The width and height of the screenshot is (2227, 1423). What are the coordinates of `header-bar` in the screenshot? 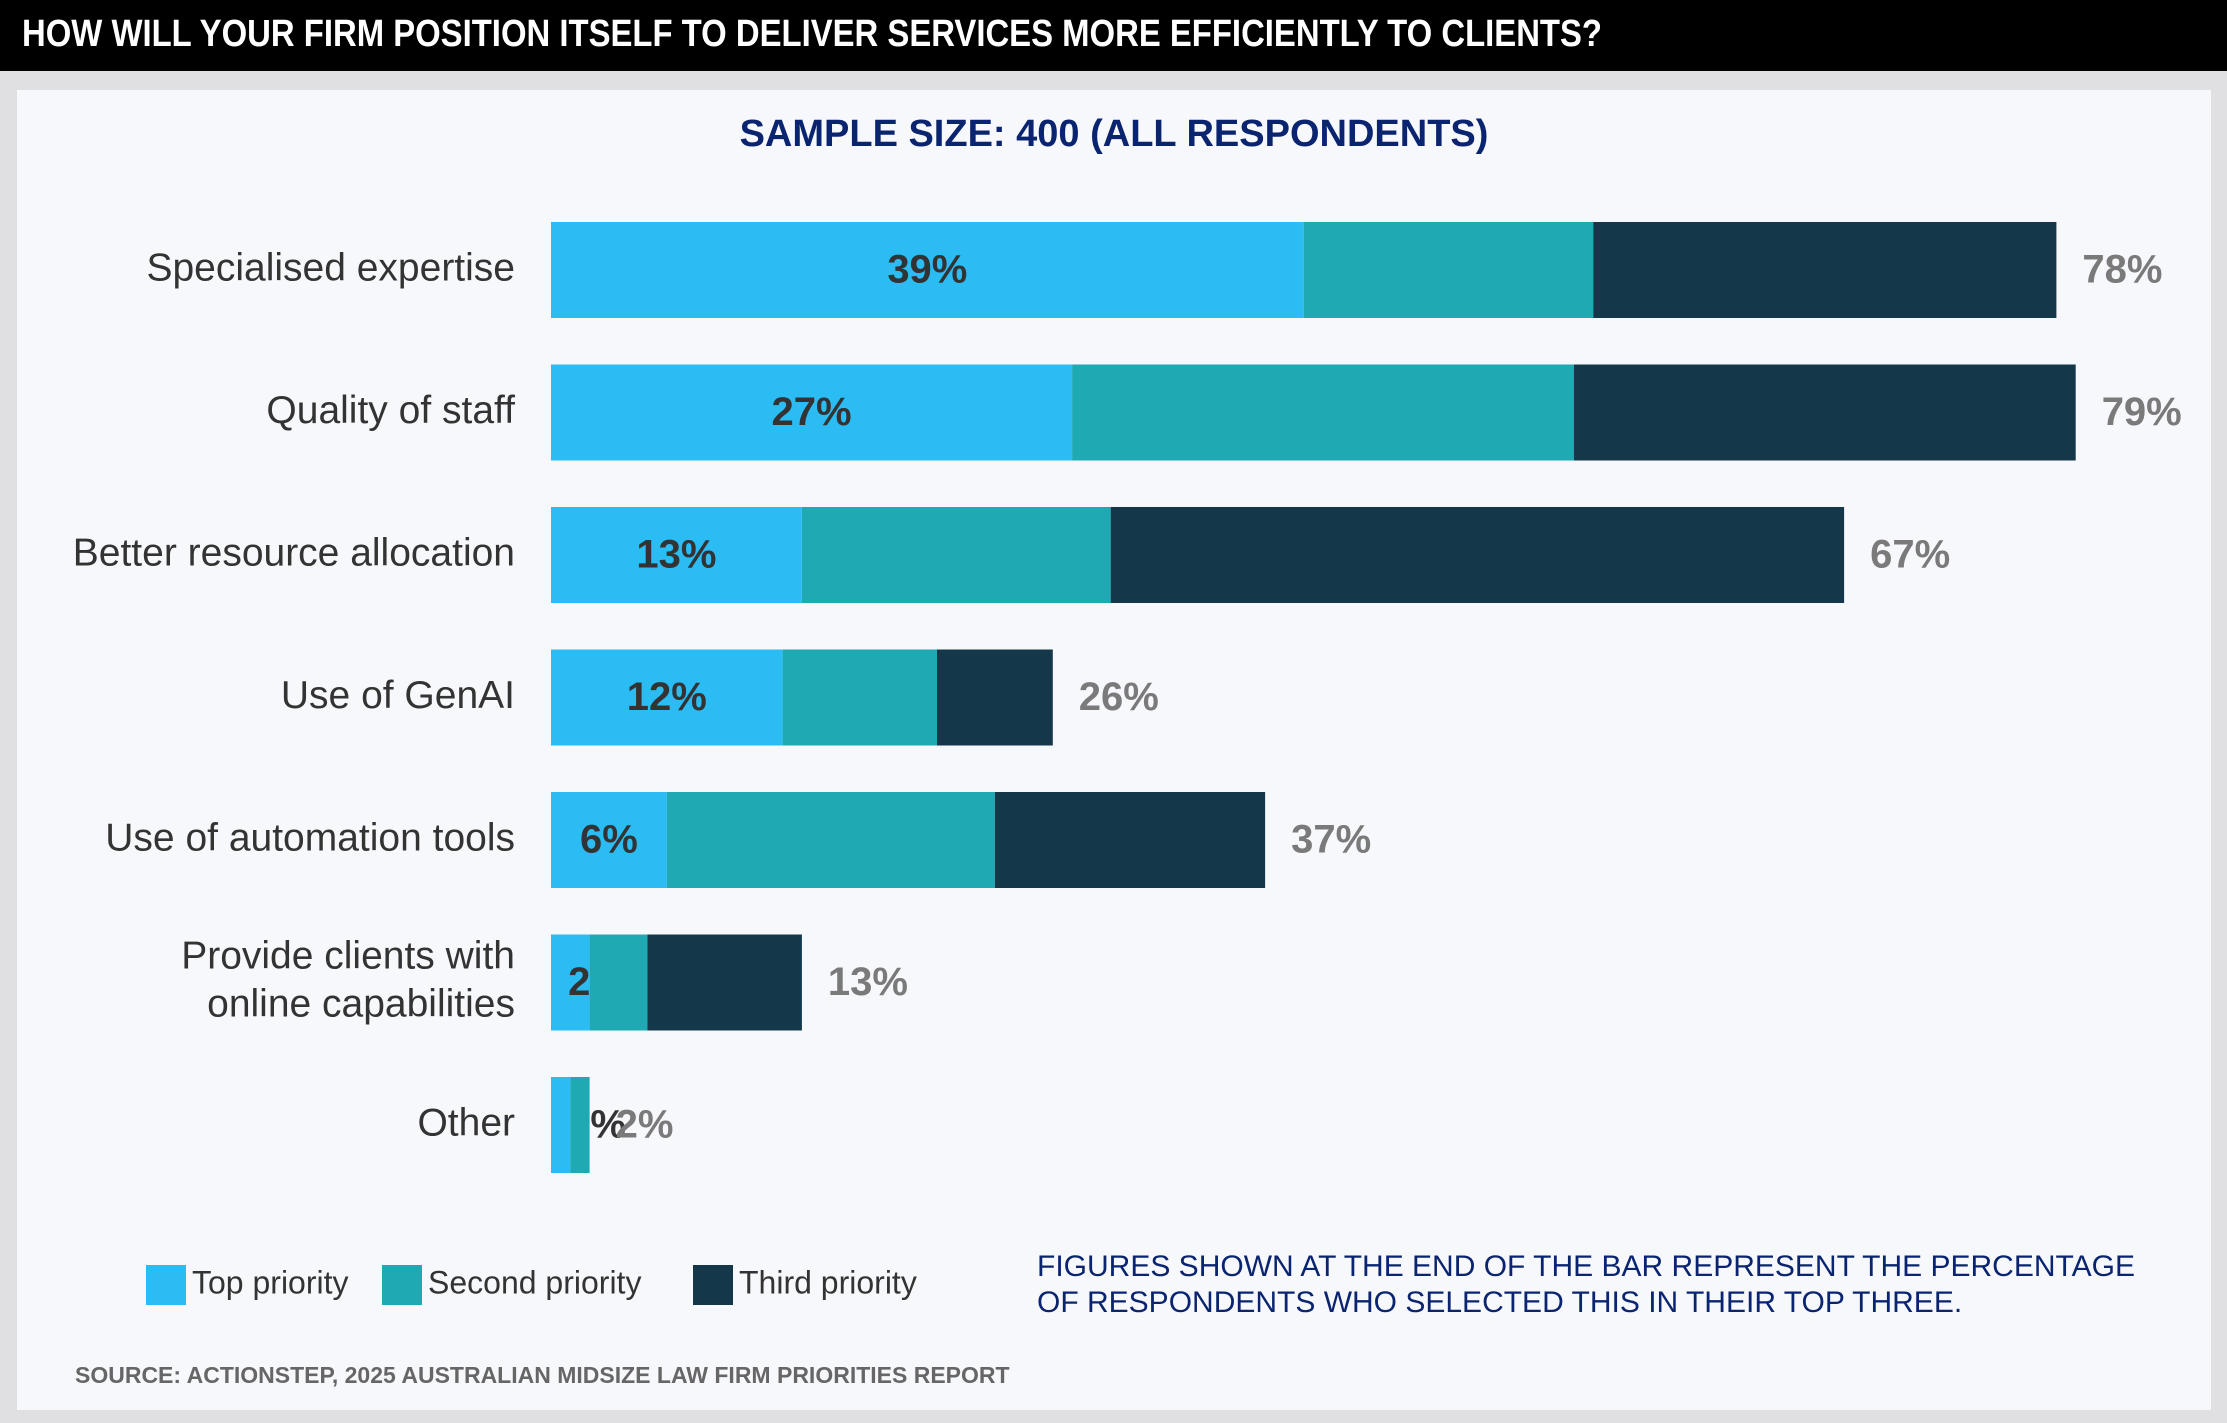 It's located at (1113, 35).